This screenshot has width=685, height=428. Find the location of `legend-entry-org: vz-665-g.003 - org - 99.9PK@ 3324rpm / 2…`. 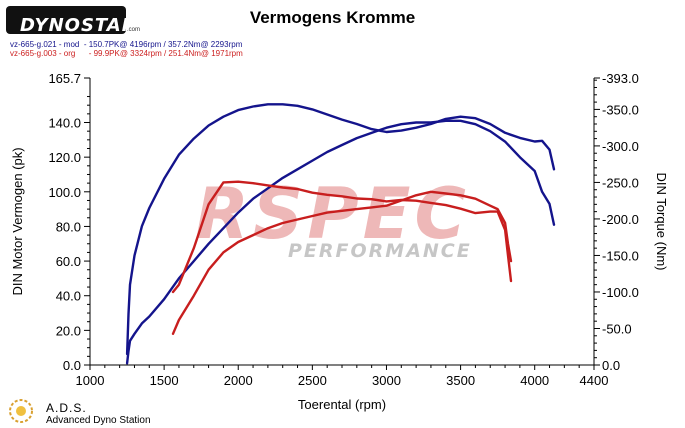

legend-entry-org: vz-665-g.003 - org - 99.9PK@ 3324rpm / 2… is located at coordinates (126, 53).